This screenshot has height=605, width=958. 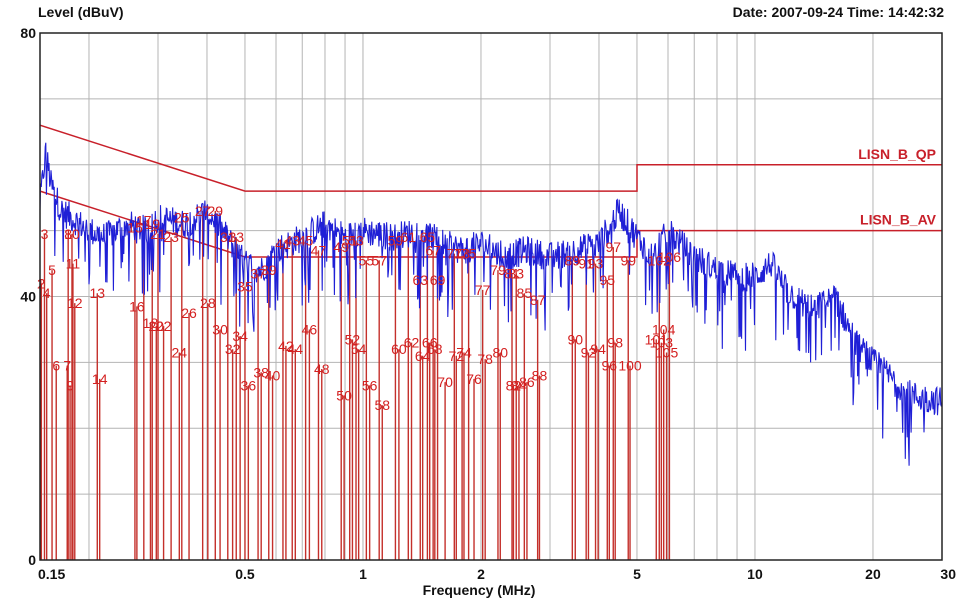 What do you see at coordinates (396, 241) in the screenshot?
I see `marker-label: 59` at bounding box center [396, 241].